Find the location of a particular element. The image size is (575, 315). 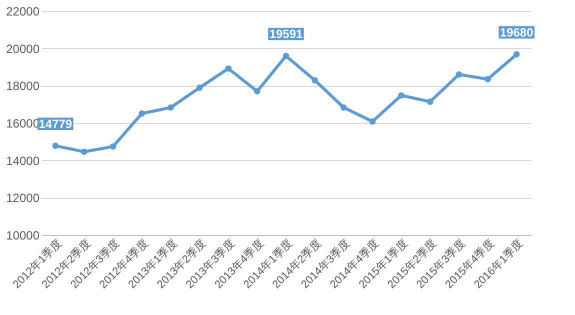

data-label: 19680 is located at coordinates (517, 32).